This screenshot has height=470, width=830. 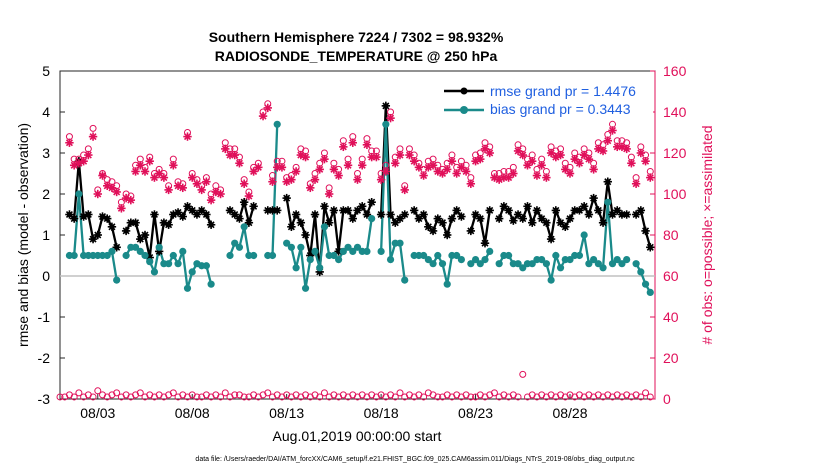 I want to click on legend-box, so click(x=546, y=98).